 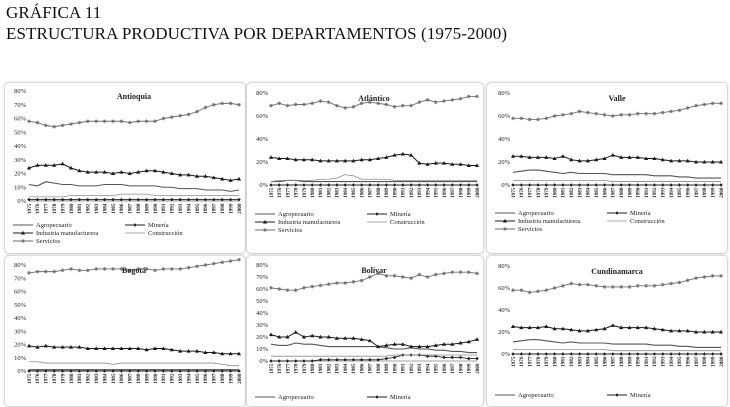 I want to click on bolivar-ytick: 0%, so click(x=263, y=361).